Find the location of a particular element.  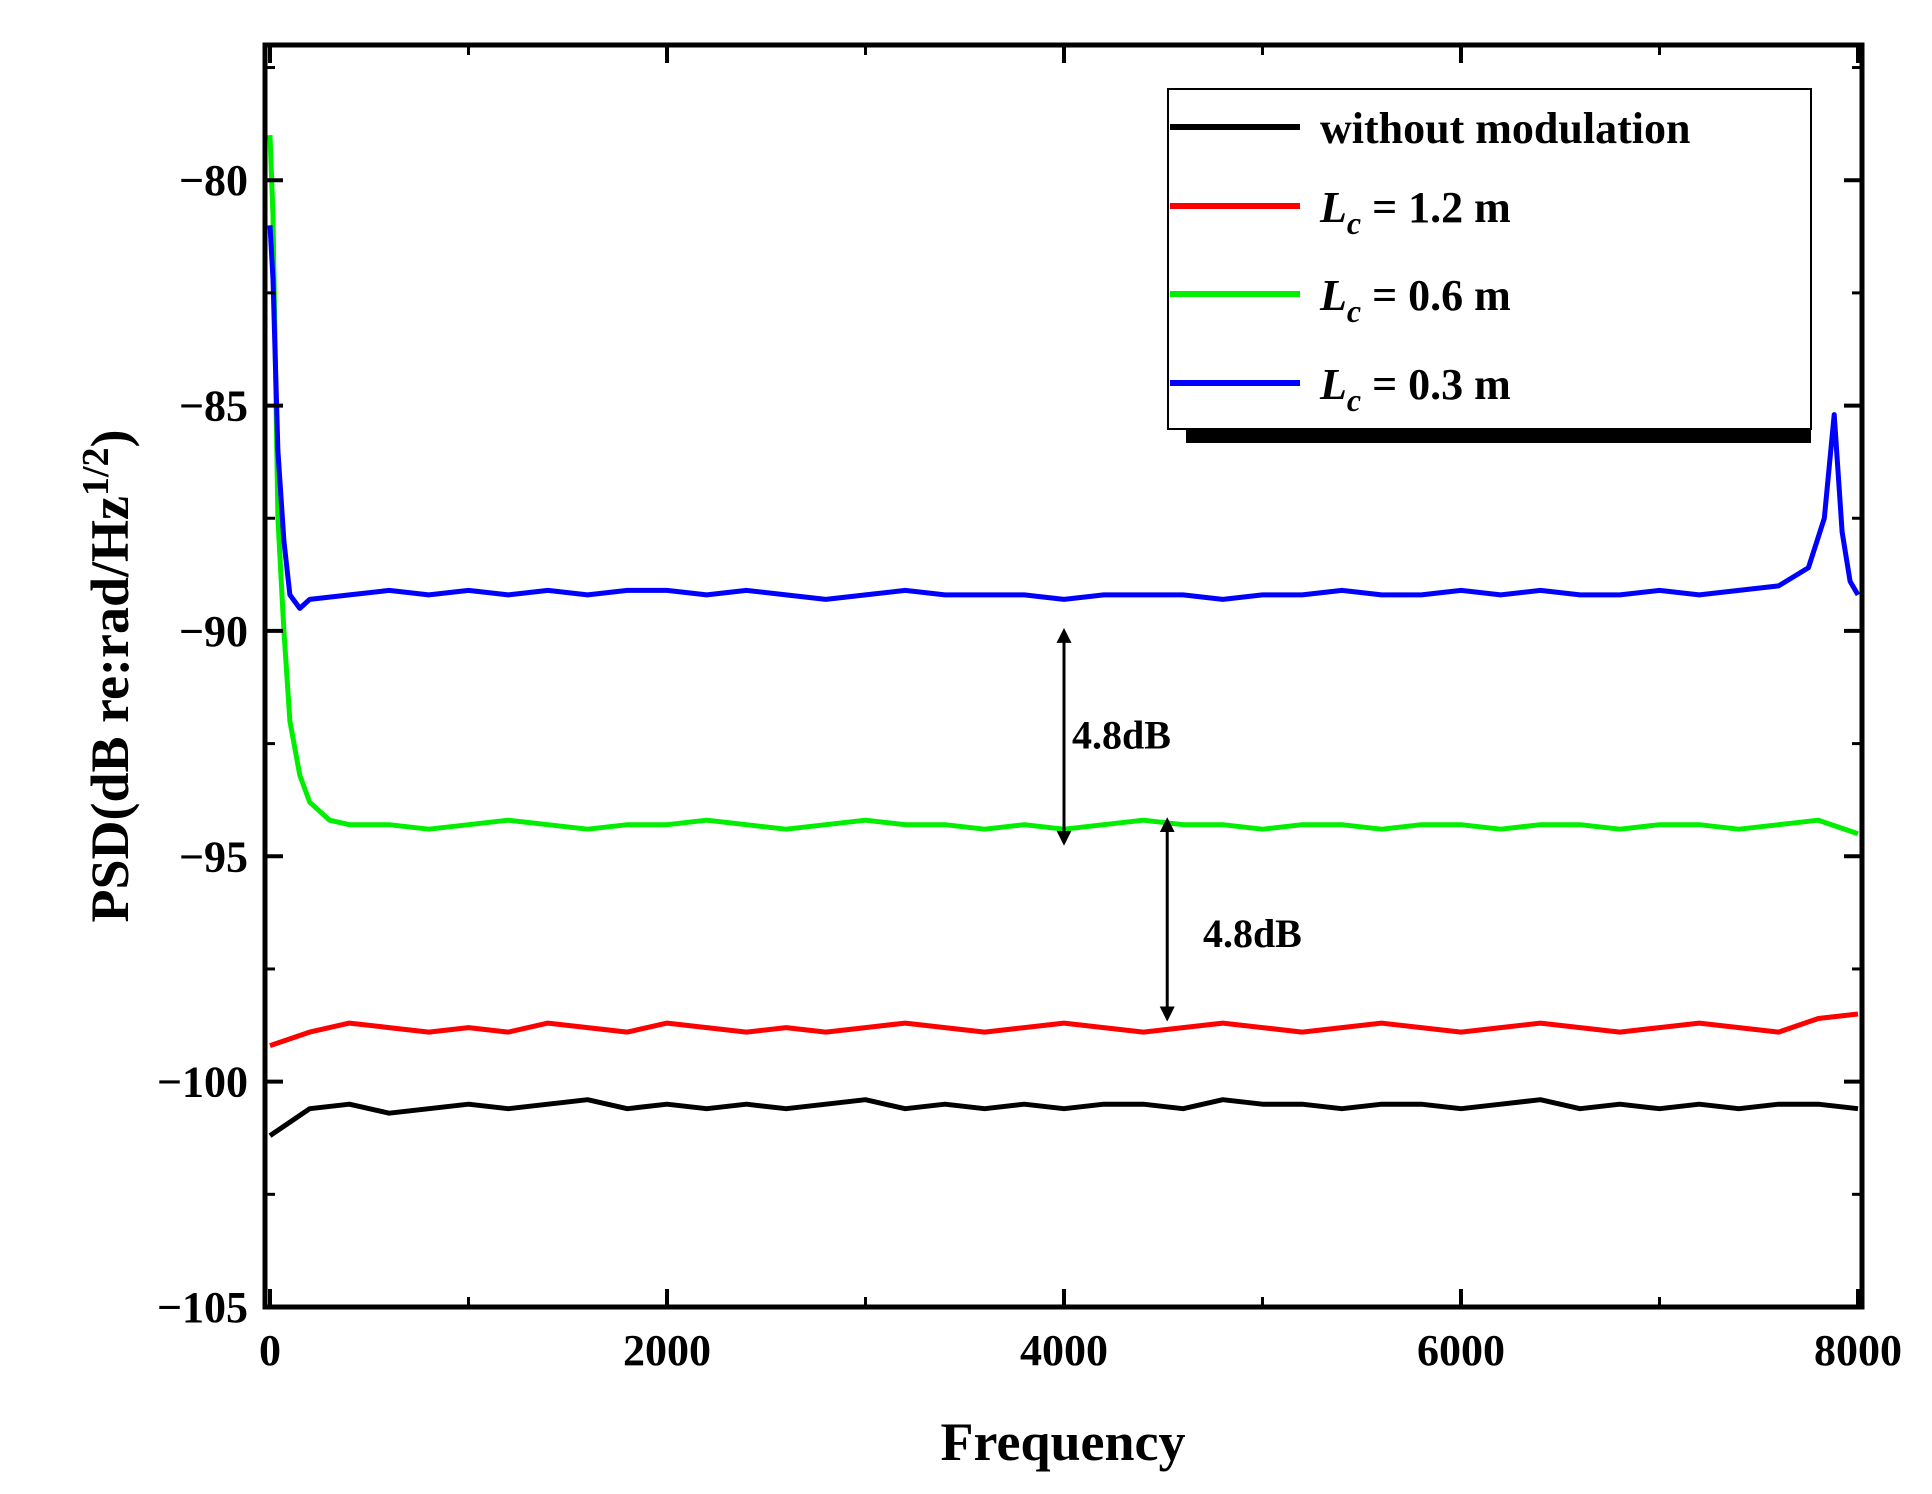

y-tick-label-4: −100 is located at coordinates (202, 1082).